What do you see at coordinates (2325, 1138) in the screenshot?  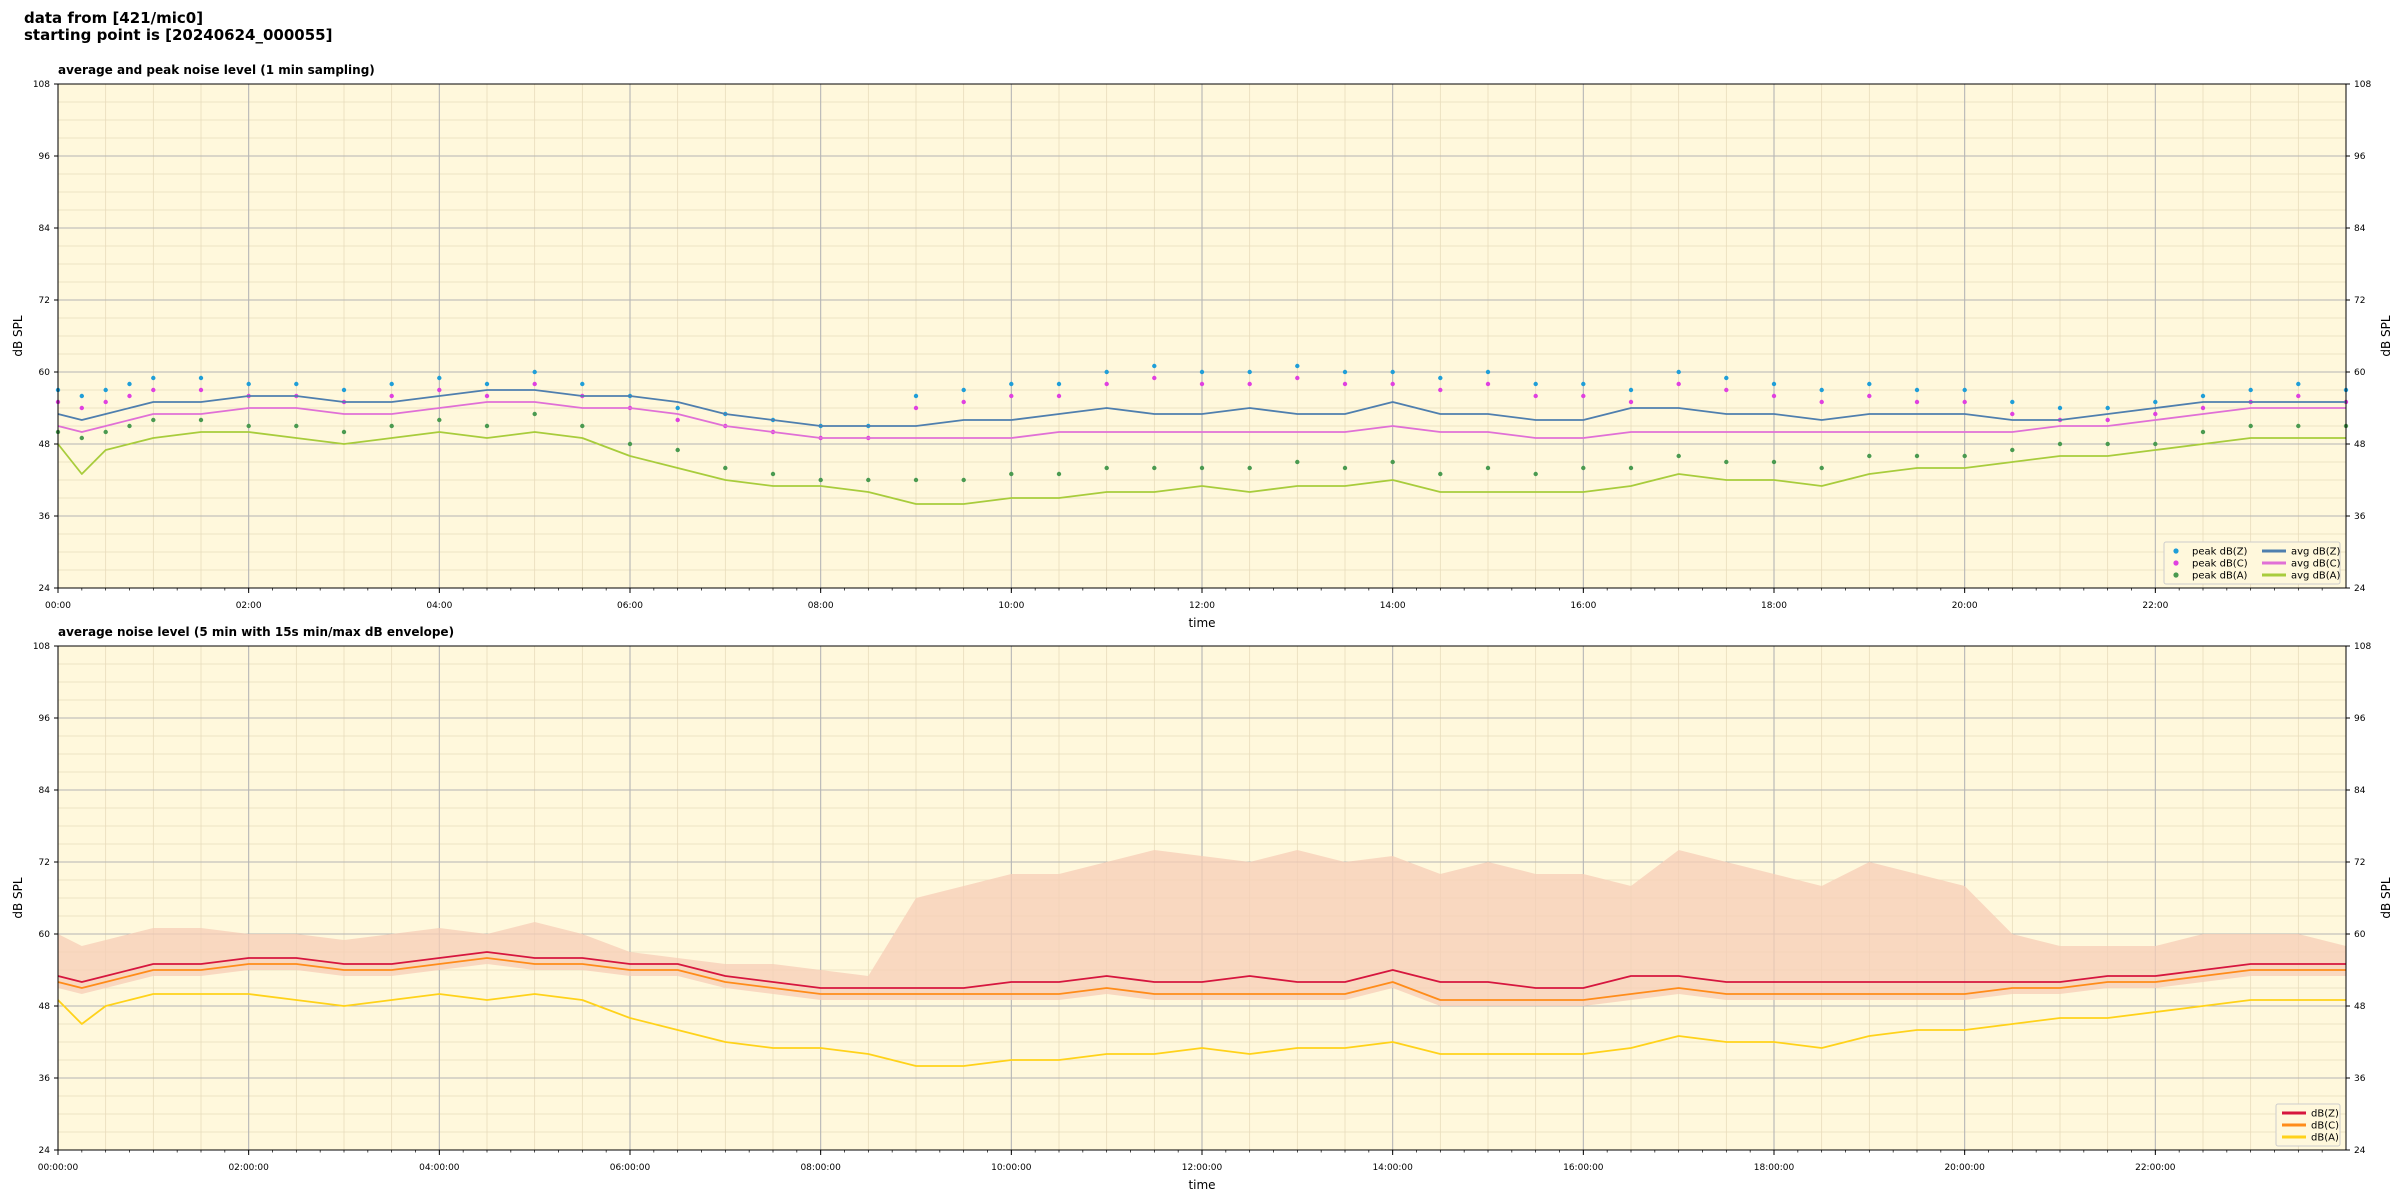 I see `legend-label: dB(A)` at bounding box center [2325, 1138].